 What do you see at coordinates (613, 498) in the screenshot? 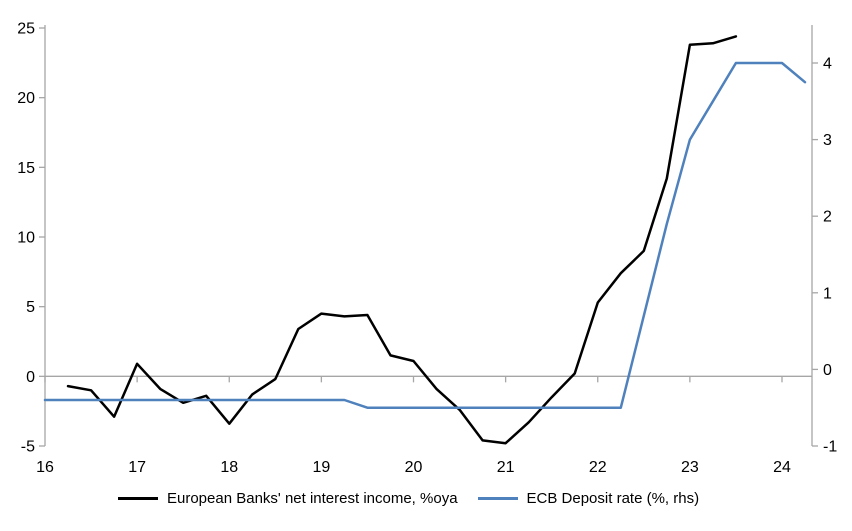
I see `legend-label-ecb: ECB Deposit rate (%, rhs)` at bounding box center [613, 498].